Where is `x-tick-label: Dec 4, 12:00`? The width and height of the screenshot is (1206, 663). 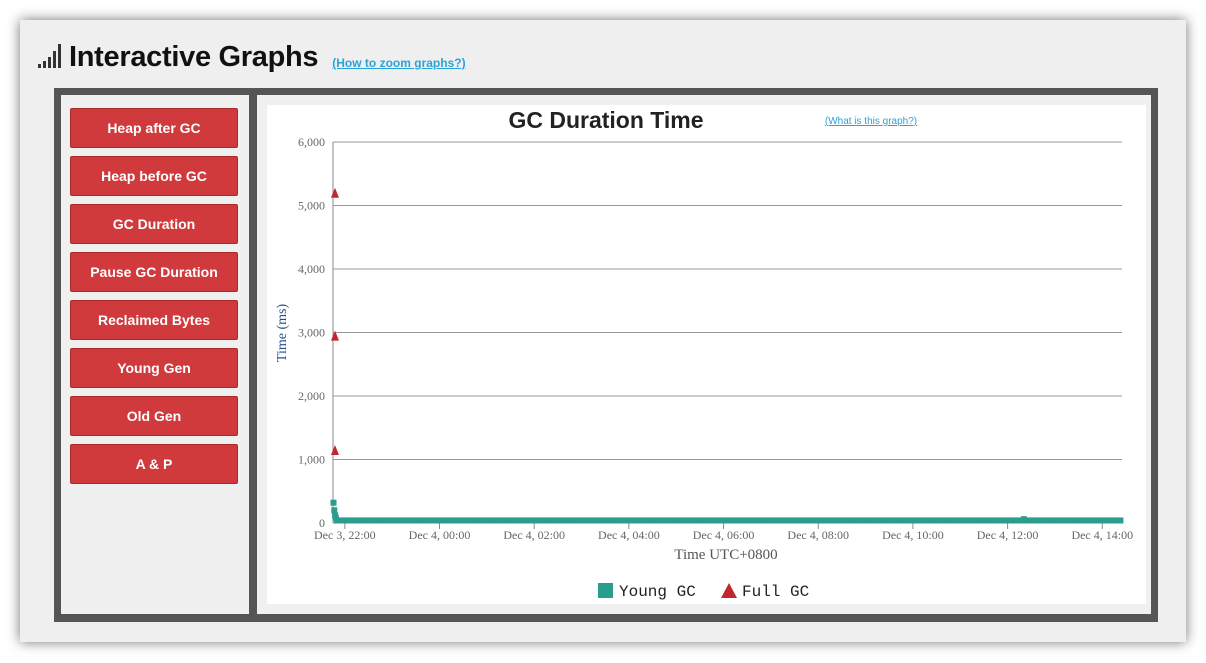 x-tick-label: Dec 4, 12:00 is located at coordinates (1008, 535).